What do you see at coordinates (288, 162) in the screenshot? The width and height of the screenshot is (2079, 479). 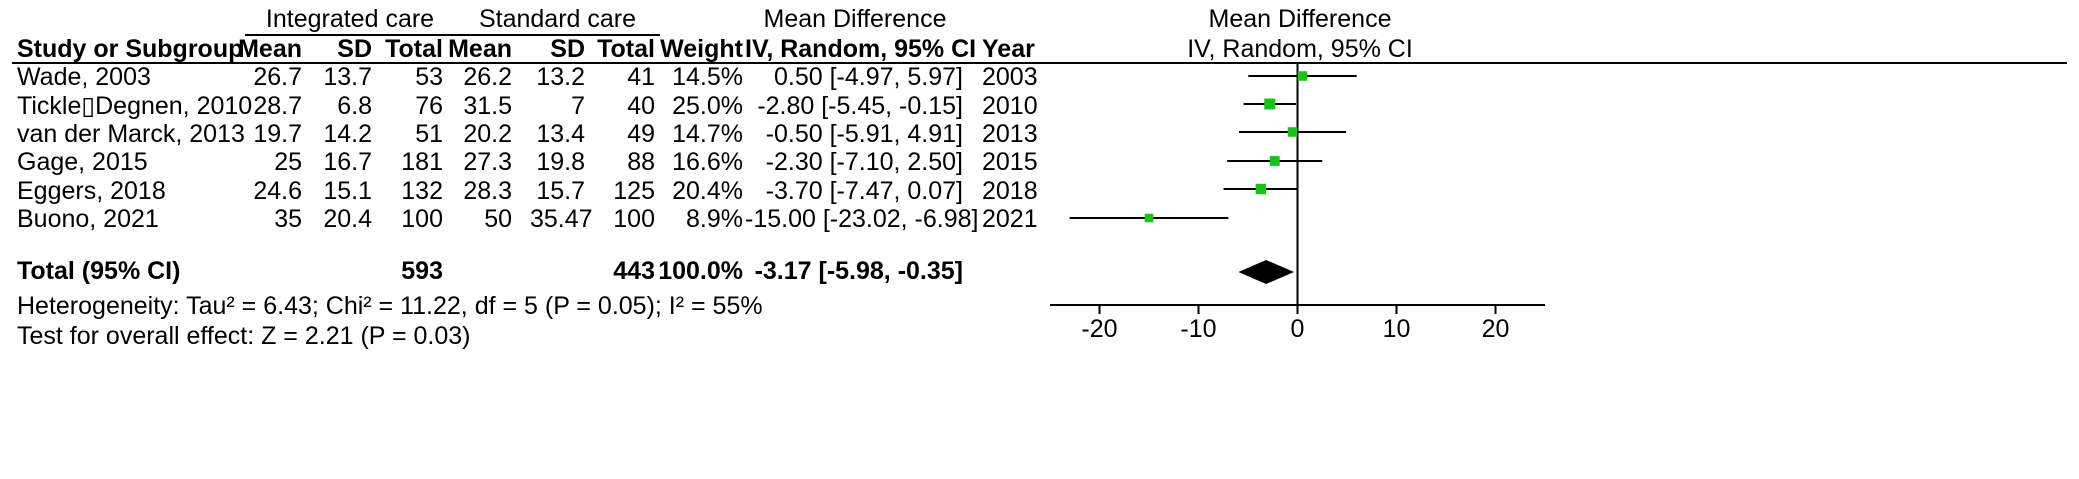 I see `mean1-cell: 25` at bounding box center [288, 162].